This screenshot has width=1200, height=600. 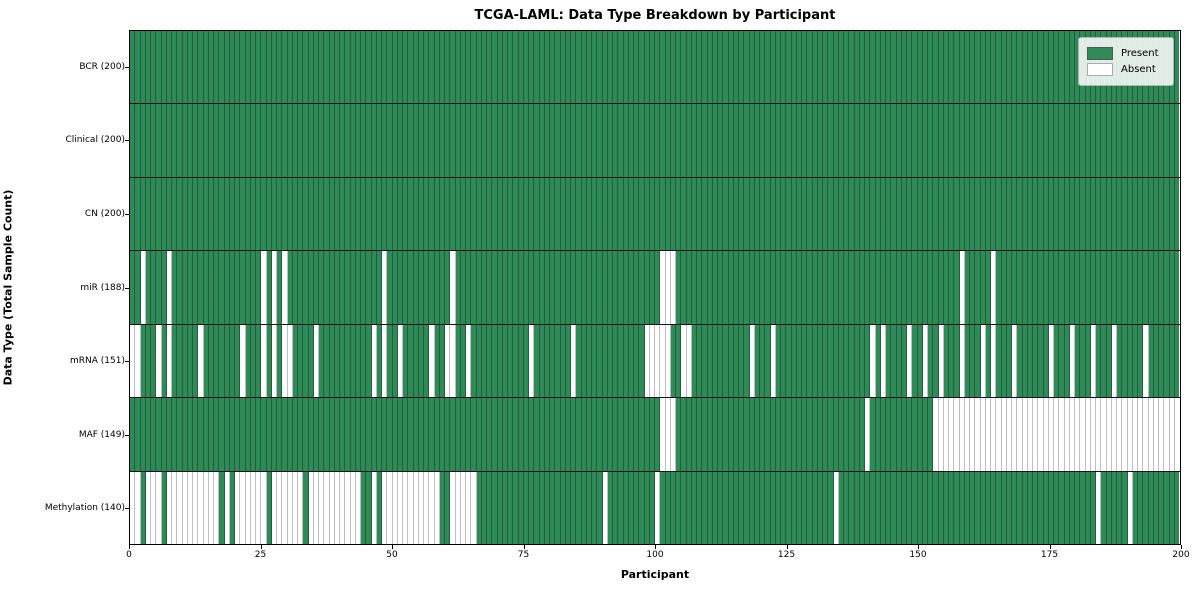 What do you see at coordinates (1126, 69) in the screenshot?
I see `legend-item-absent: Absent` at bounding box center [1126, 69].